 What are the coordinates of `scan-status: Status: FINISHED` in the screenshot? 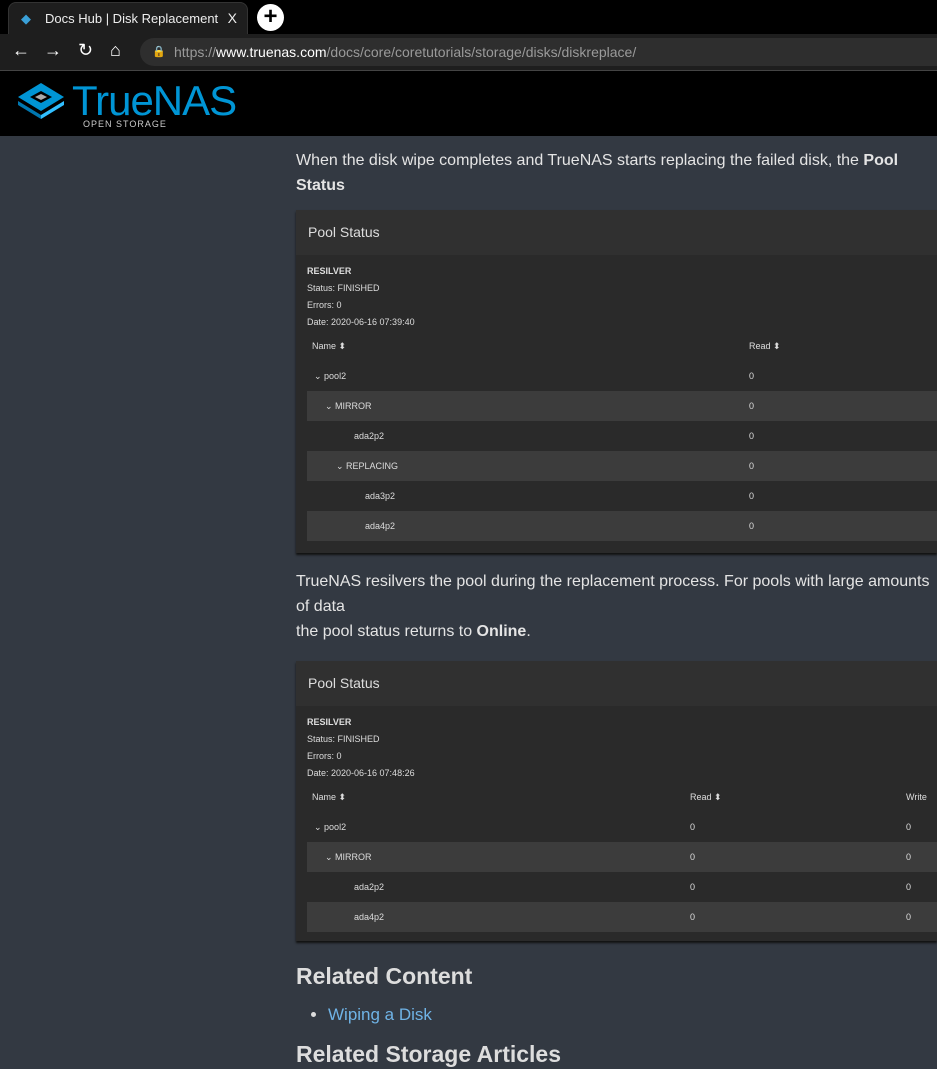 It's located at (343, 288).